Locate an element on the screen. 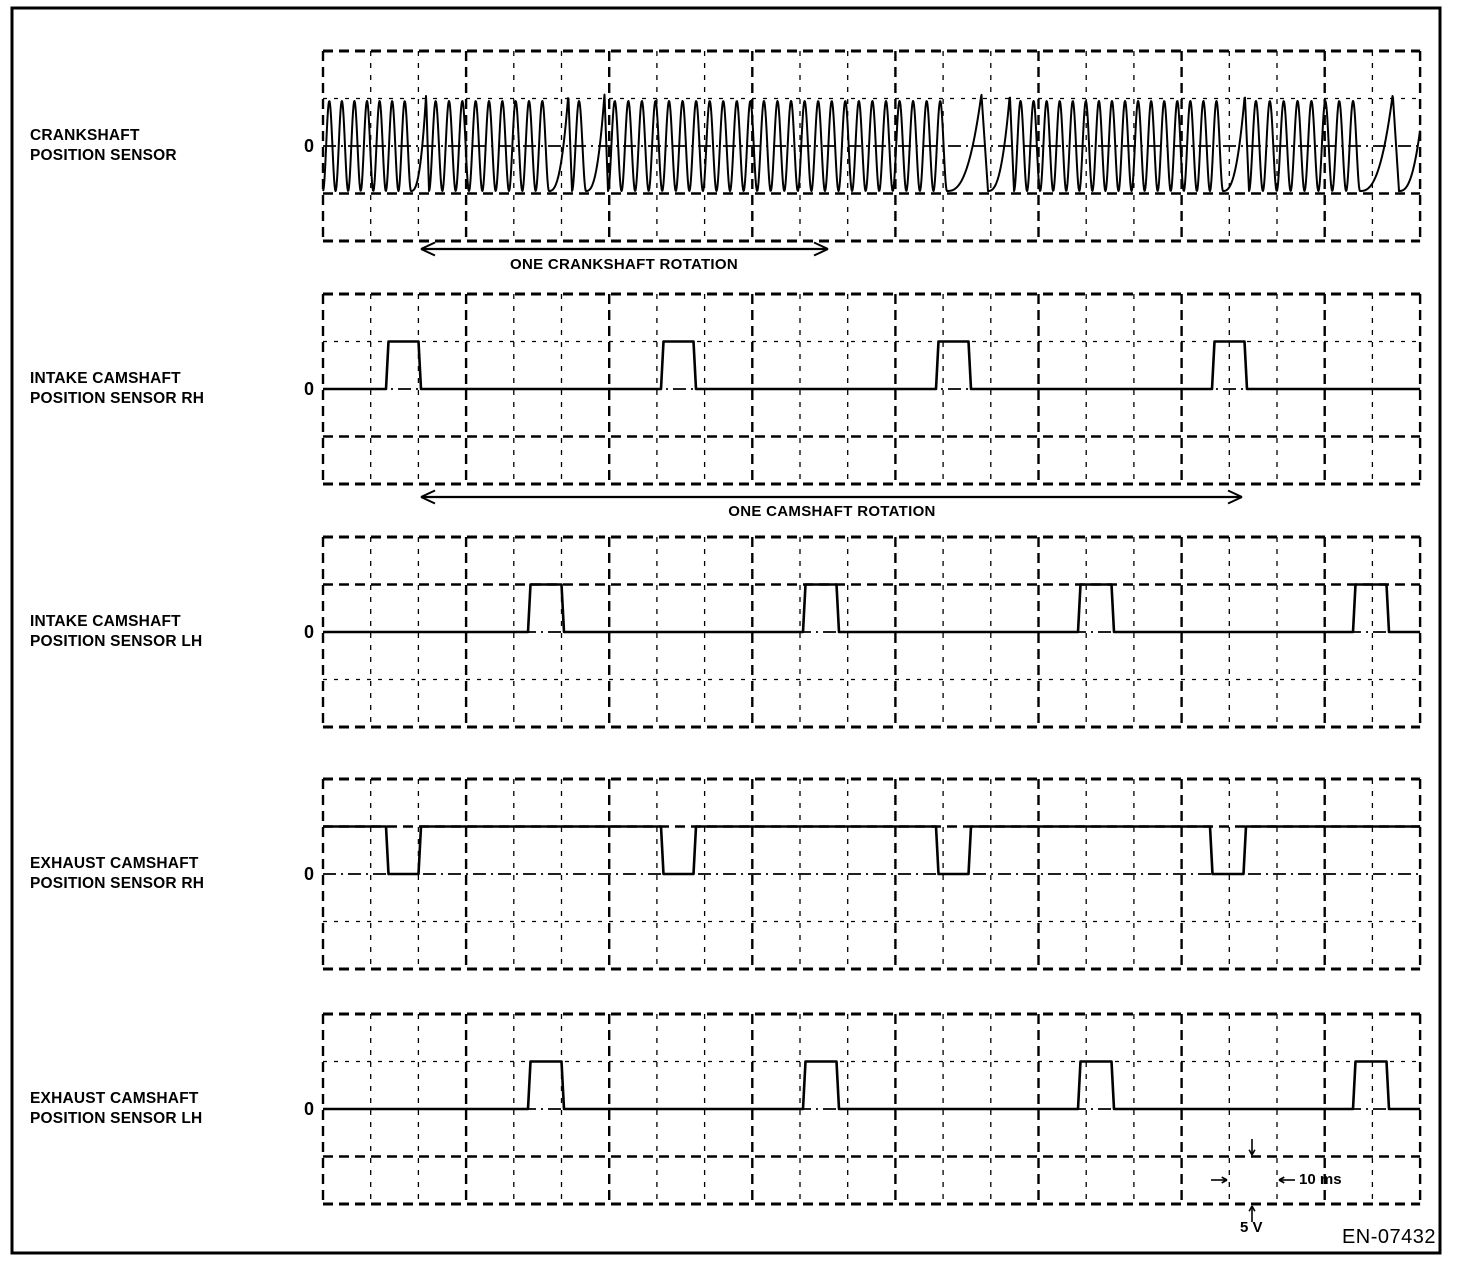 The height and width of the screenshot is (1266, 1472). panel-label-line: POSITION SENSOR is located at coordinates (103, 155).